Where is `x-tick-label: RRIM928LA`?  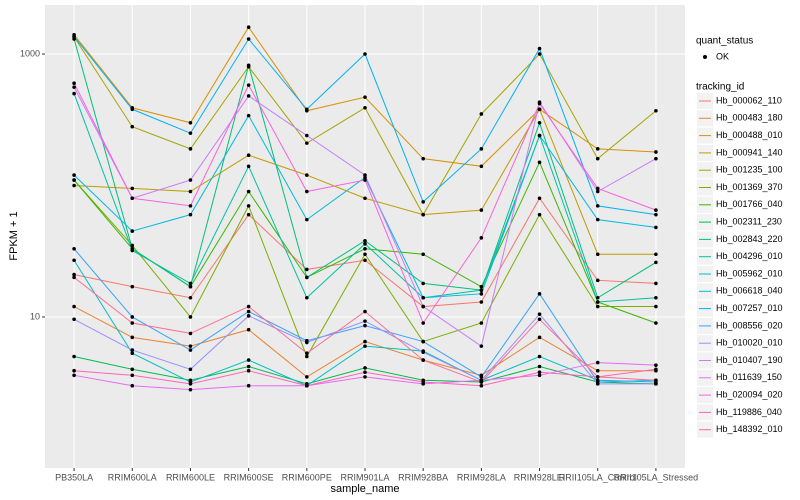 x-tick-label: RRIM928LA is located at coordinates (481, 477).